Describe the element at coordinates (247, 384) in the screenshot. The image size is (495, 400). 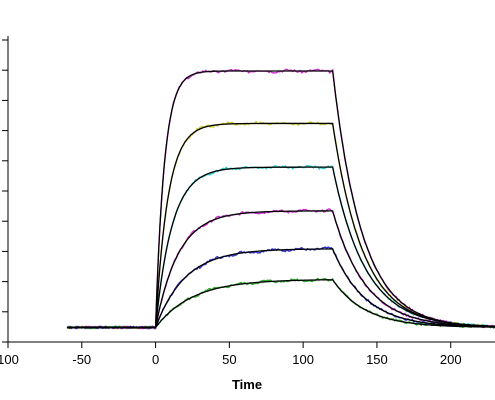
I see `x-axis-title: Time` at that location.